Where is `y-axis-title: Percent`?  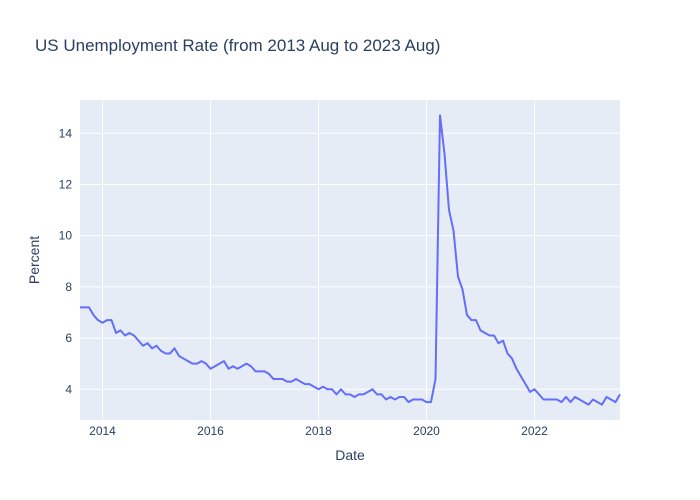 y-axis-title: Percent is located at coordinates (34, 260).